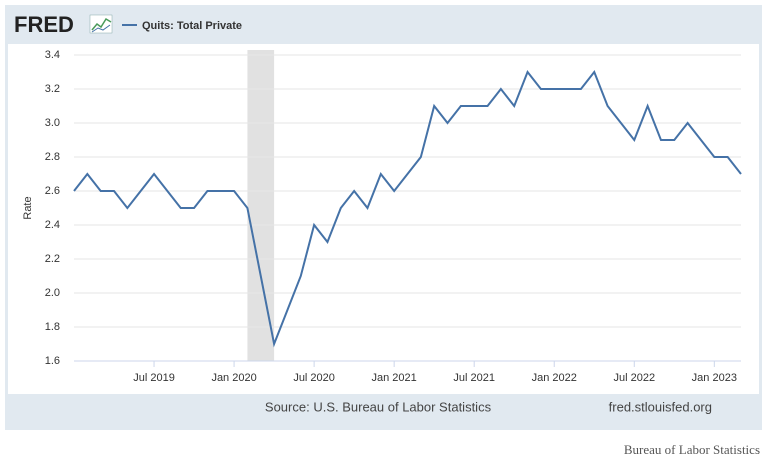  What do you see at coordinates (52, 361) in the screenshot?
I see `y-tick-label: 1.6` at bounding box center [52, 361].